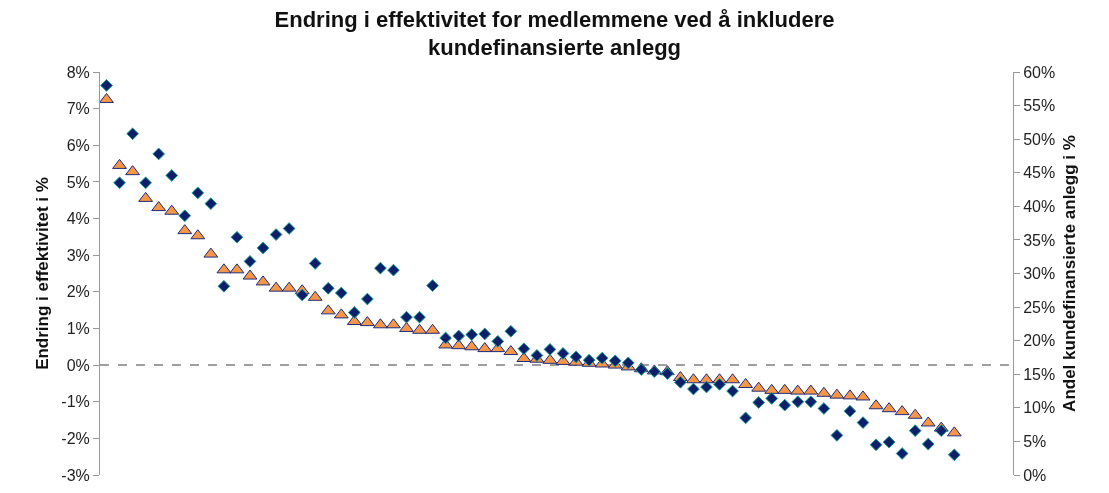  Describe the element at coordinates (75, 438) in the screenshot. I see `y-tick-label: -2%` at that location.